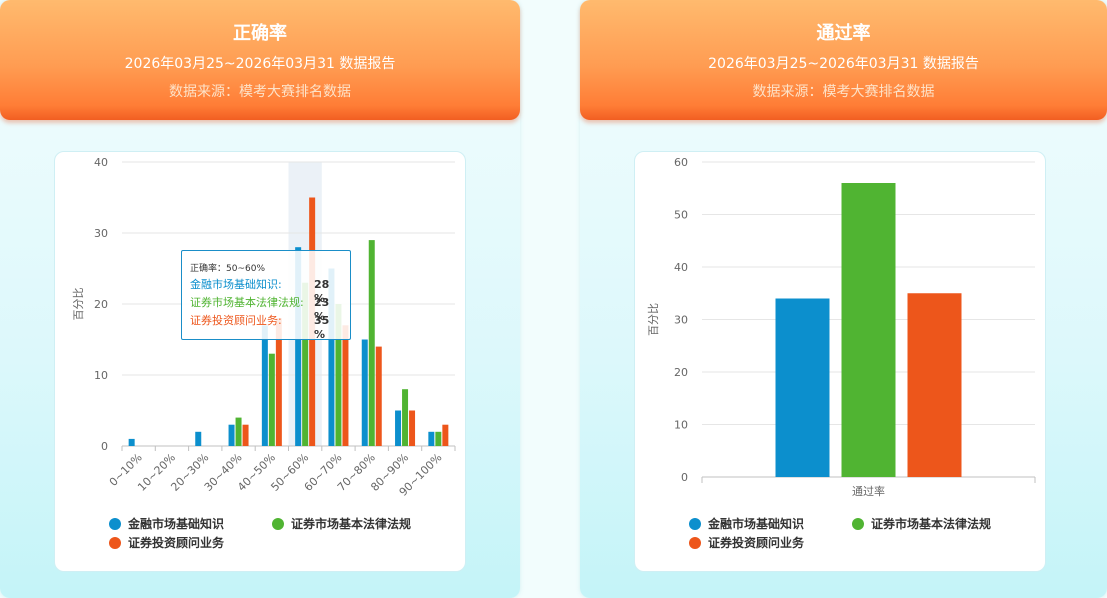 The image size is (1107, 598). Describe the element at coordinates (236, 320) in the screenshot. I see `tooltip-label: 证券投资顾问业务:` at that location.